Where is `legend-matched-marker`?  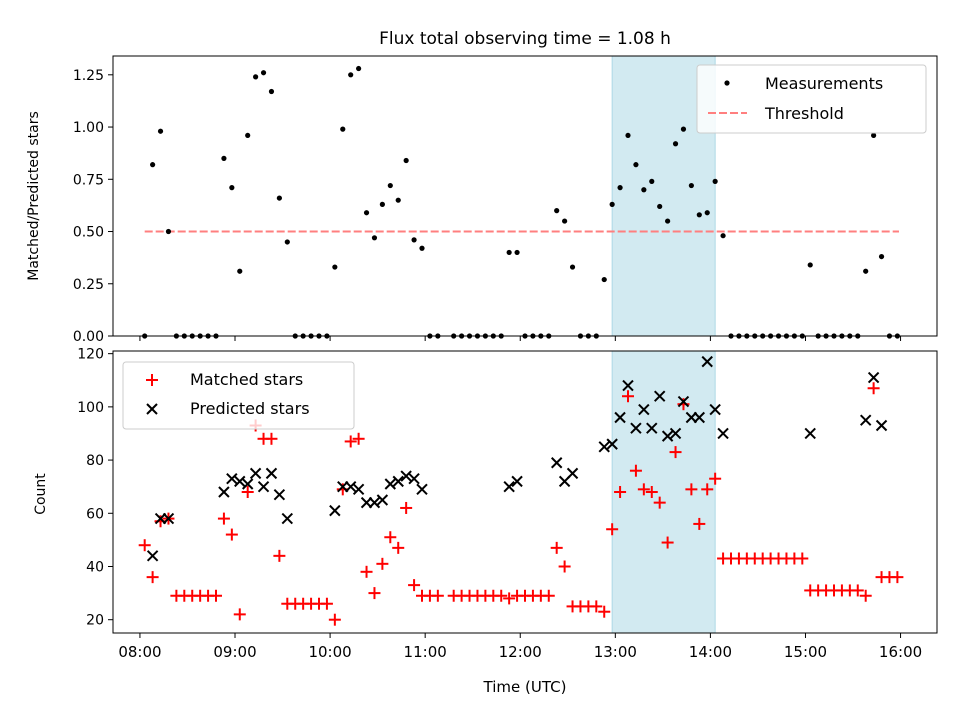
legend-matched-marker is located at coordinates (152, 380).